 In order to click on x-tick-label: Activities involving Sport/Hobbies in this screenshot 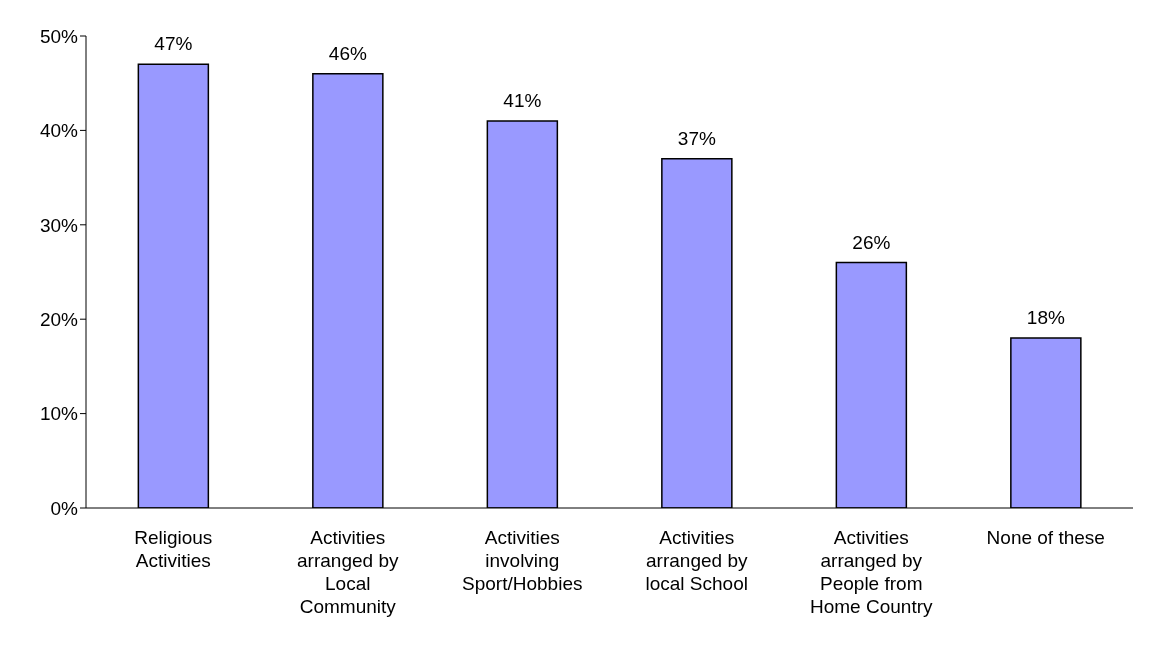, I will do `click(522, 560)`.